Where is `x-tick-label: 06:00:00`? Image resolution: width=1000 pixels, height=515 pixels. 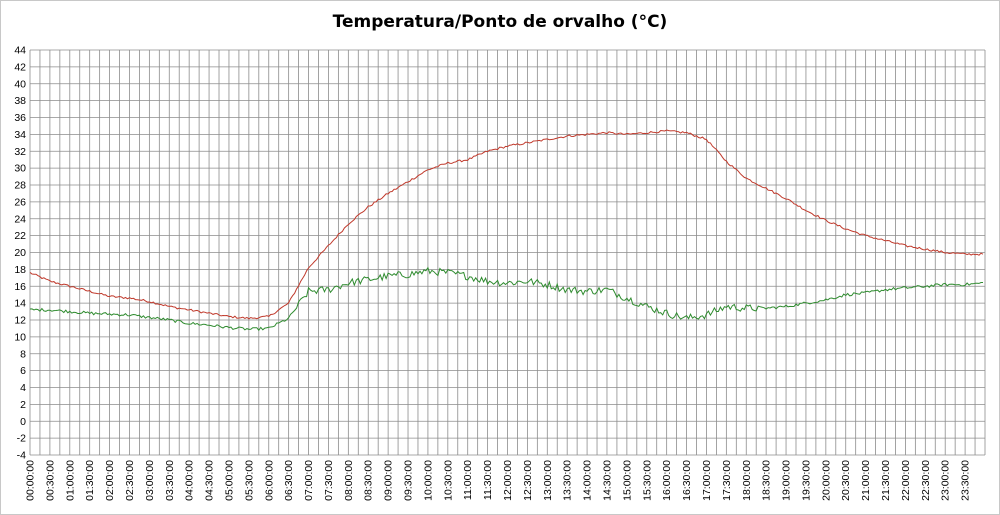
x-tick-label: 06:00:00 is located at coordinates (269, 480).